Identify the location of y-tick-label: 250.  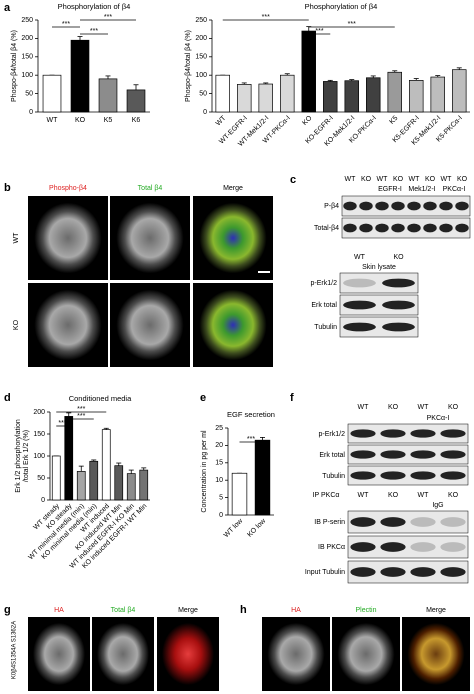
(27, 20).